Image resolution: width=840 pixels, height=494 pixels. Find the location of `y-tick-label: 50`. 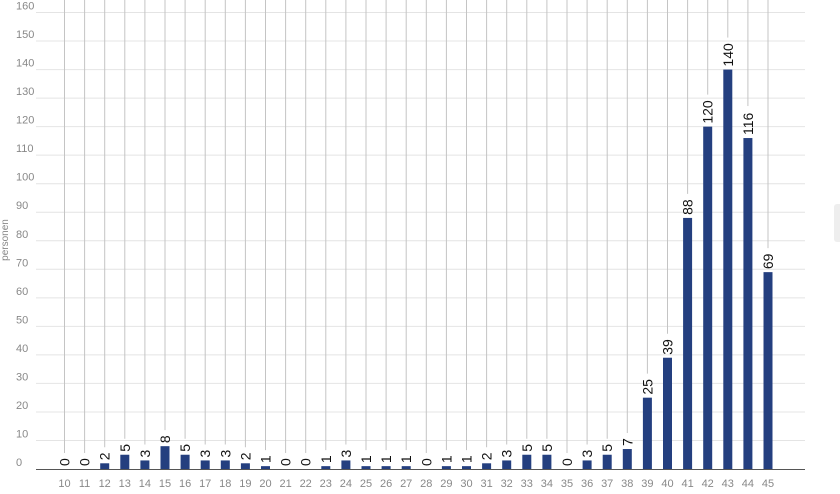

y-tick-label: 50 is located at coordinates (22, 320).